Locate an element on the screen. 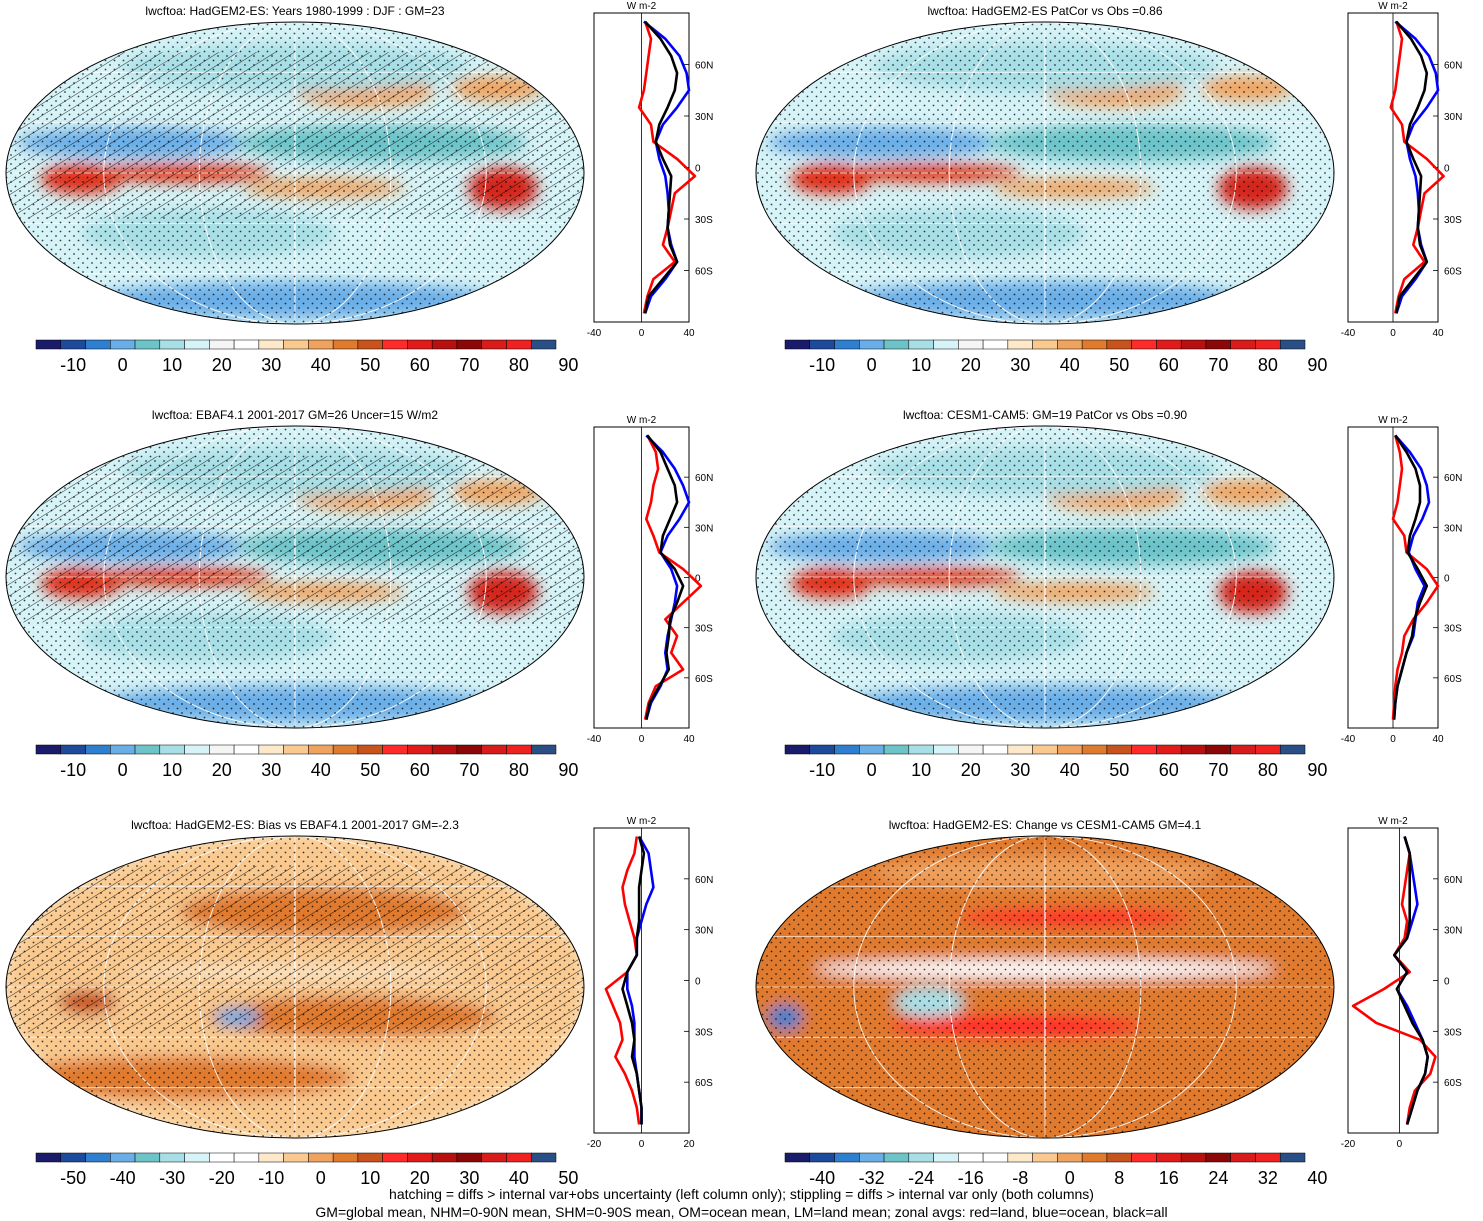 Image resolution: width=1483 pixels, height=1221 pixels. colorbar-tick-label: -24 is located at coordinates (921, 1178).